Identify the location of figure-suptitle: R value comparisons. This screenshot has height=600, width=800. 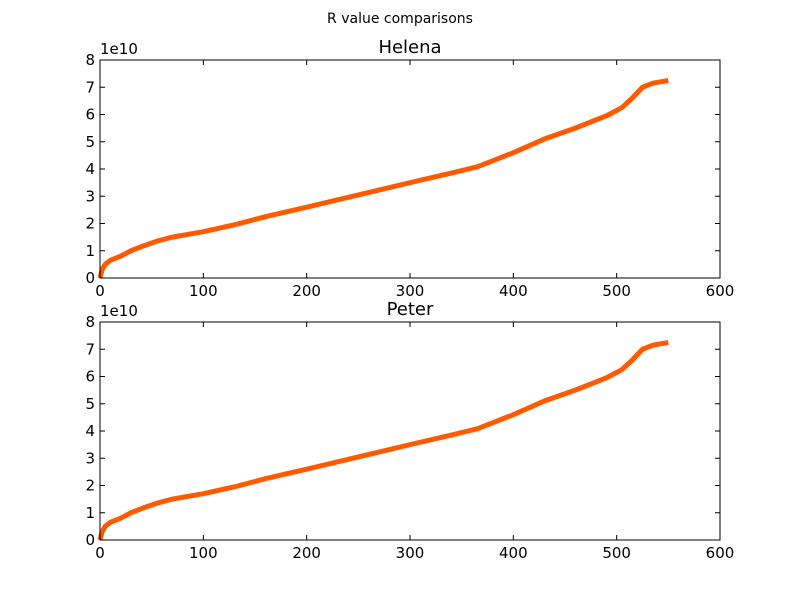
(400, 19).